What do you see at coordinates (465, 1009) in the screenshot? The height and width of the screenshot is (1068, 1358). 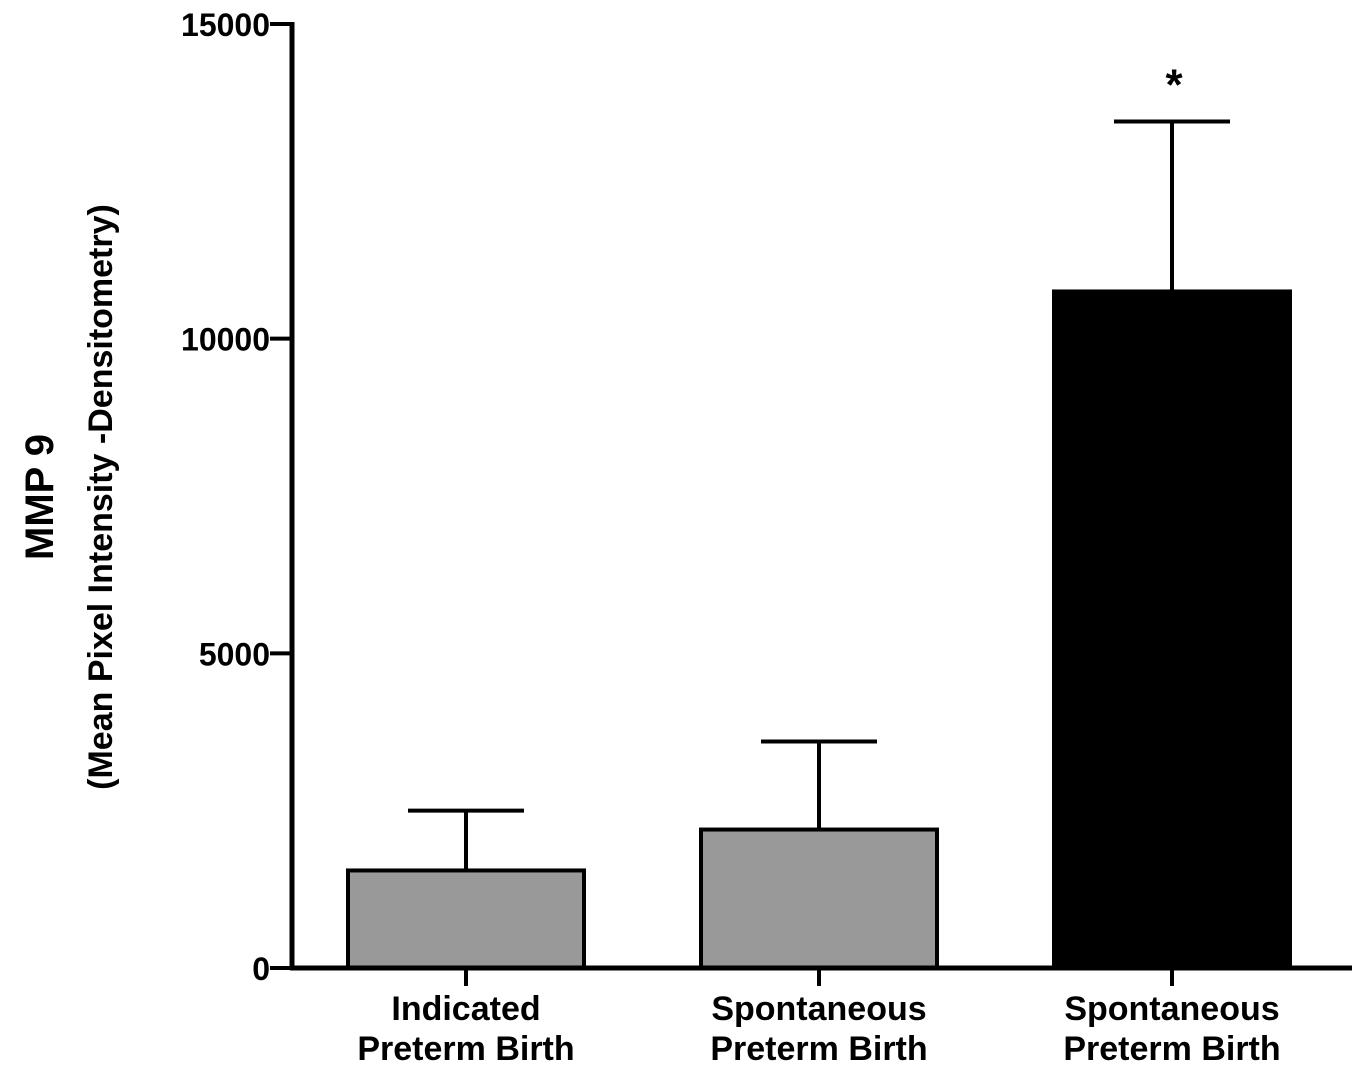 I see `x-tick-label: Indicated` at bounding box center [465, 1009].